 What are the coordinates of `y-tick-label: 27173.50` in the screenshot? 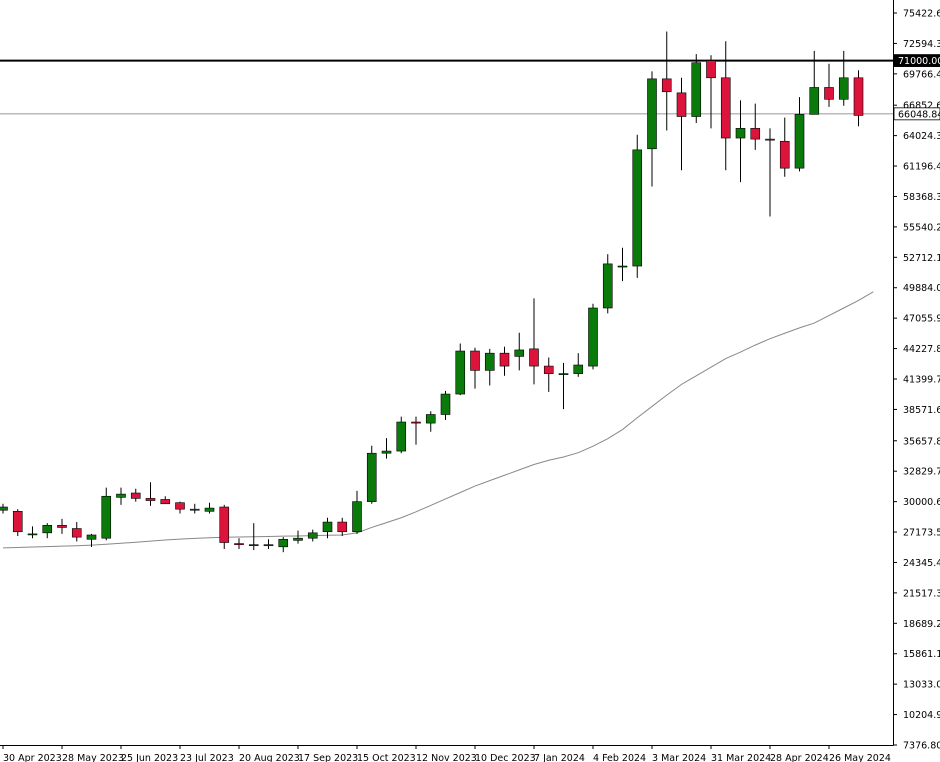 It's located at (921, 533).